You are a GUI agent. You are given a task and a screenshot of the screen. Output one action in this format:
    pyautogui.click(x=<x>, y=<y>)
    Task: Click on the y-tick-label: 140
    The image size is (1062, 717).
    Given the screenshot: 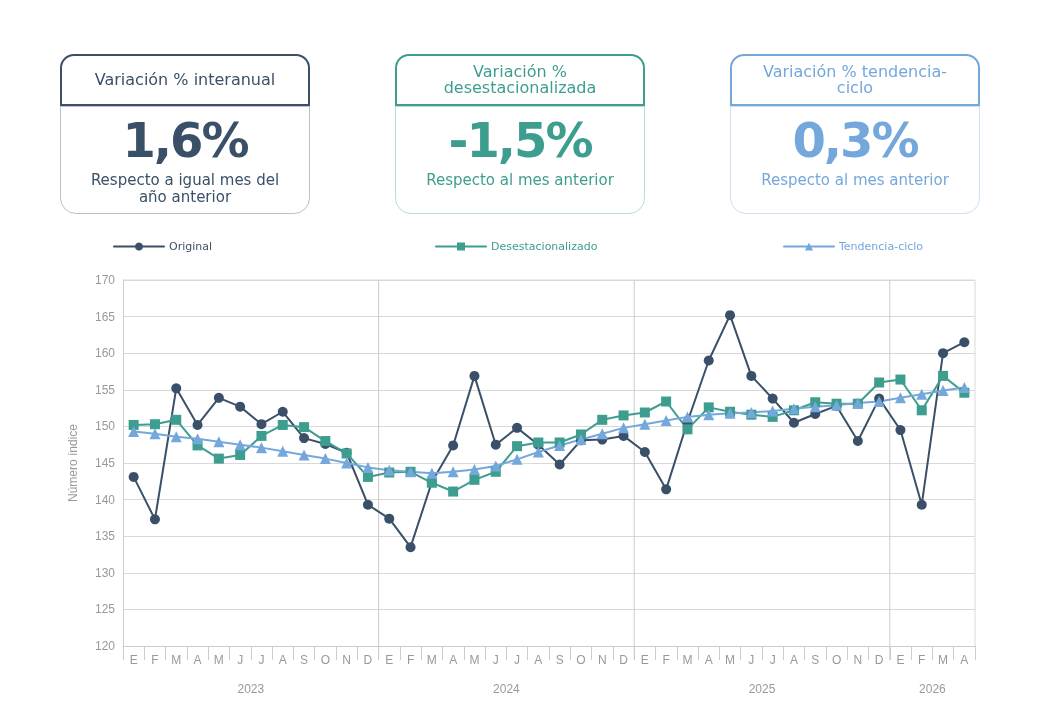 What is the action you would take?
    pyautogui.click(x=105, y=499)
    